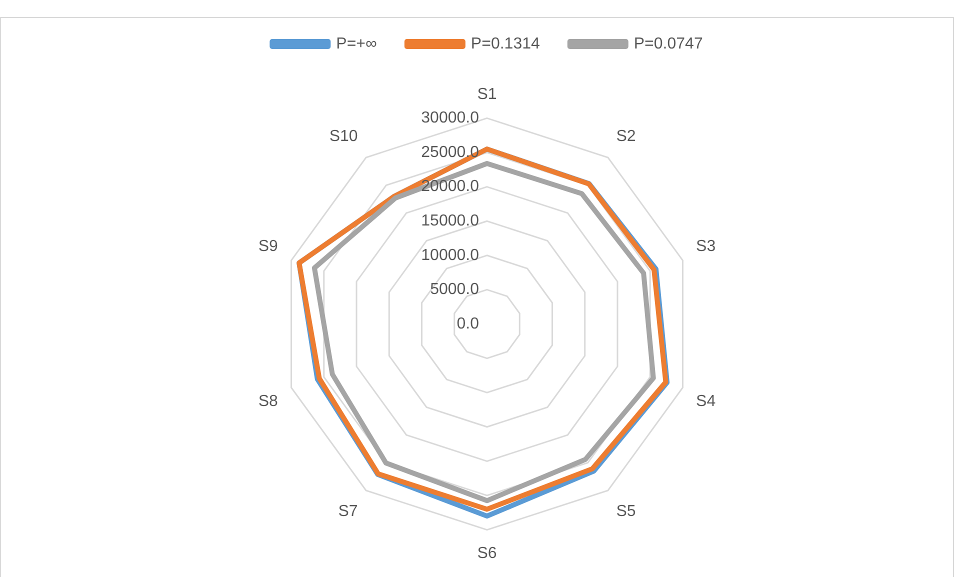  What do you see at coordinates (450, 152) in the screenshot?
I see `y-tick-label: 25000.0` at bounding box center [450, 152].